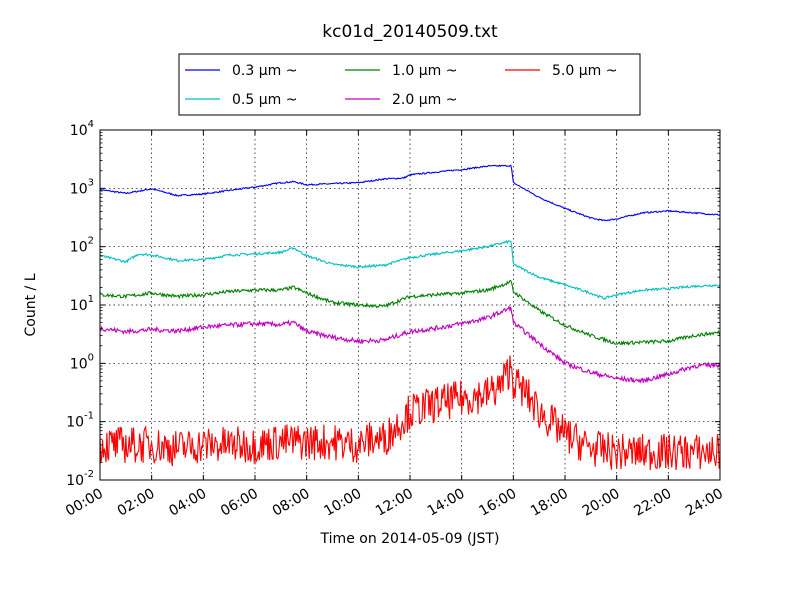 The image size is (800, 600). Describe the element at coordinates (410, 32) in the screenshot. I see `chart-title: kc01d_20140509.txt` at that location.